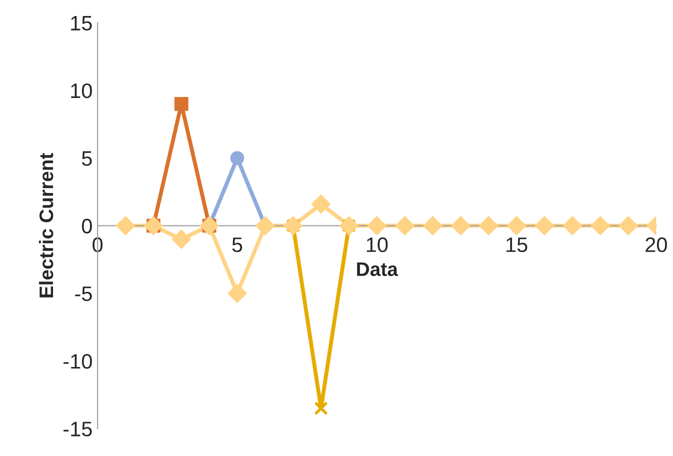  What do you see at coordinates (517, 245) in the screenshot?
I see `x-tick-label: 15` at bounding box center [517, 245].